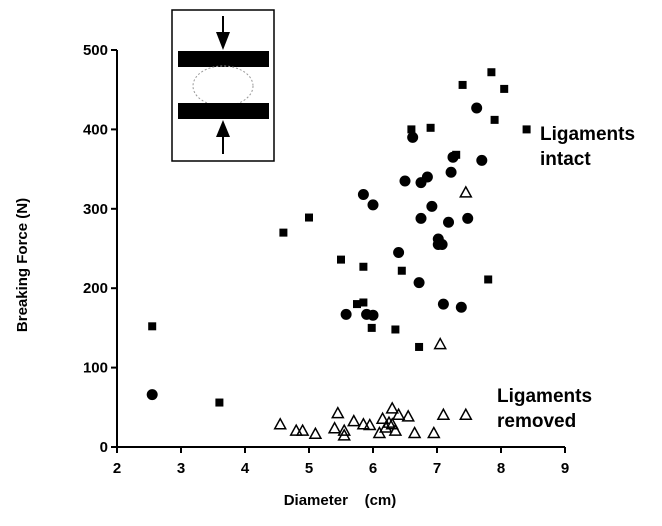 The image size is (662, 526). Describe the element at coordinates (245, 468) in the screenshot. I see `x-tick-label: 4` at that location.